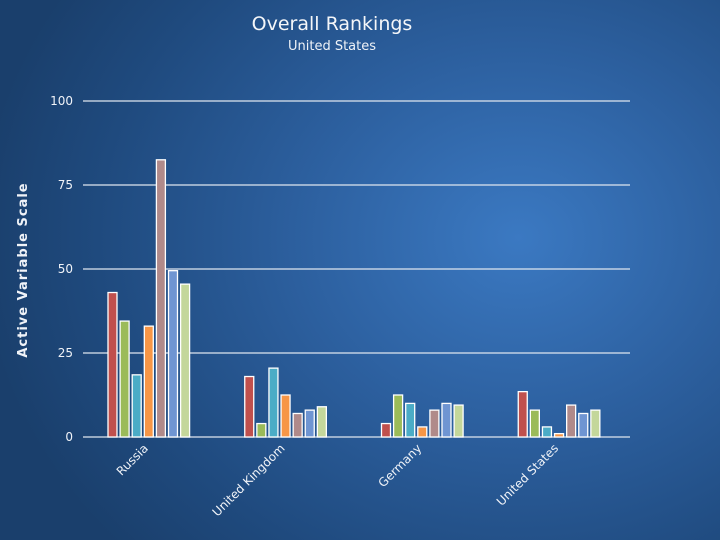 The height and width of the screenshot is (540, 720). Describe the element at coordinates (332, 46) in the screenshot. I see `chart-subtitle: United States` at that location.